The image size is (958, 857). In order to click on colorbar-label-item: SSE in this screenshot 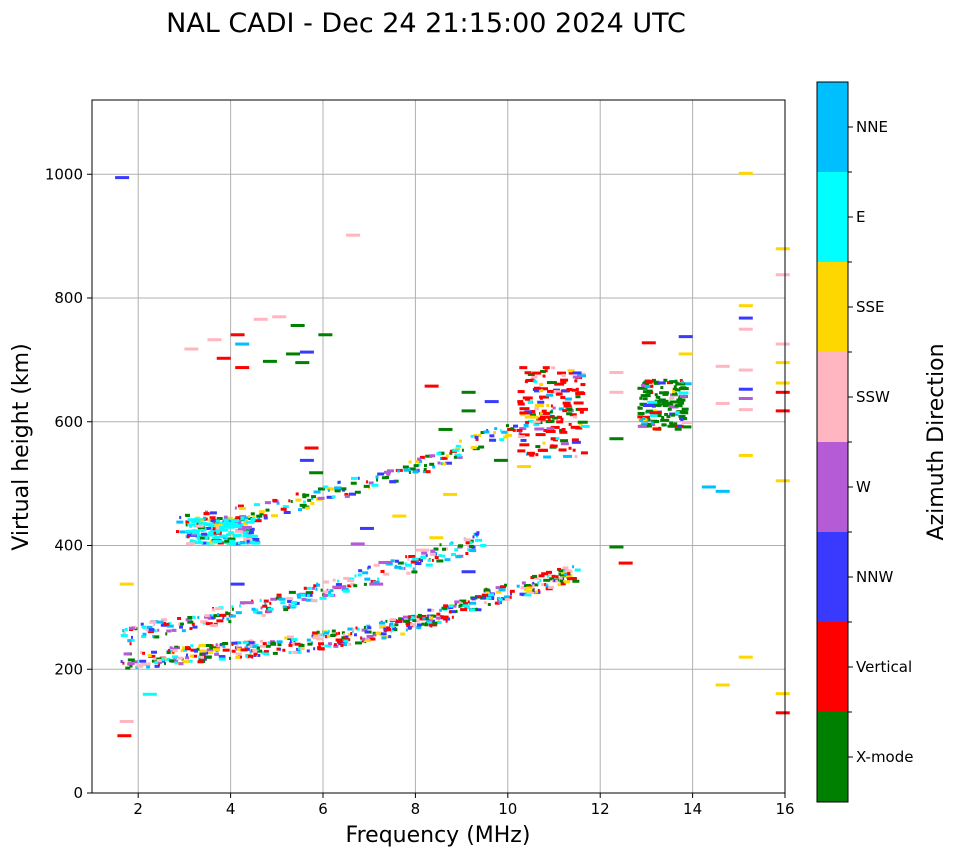, I will do `click(870, 307)`.